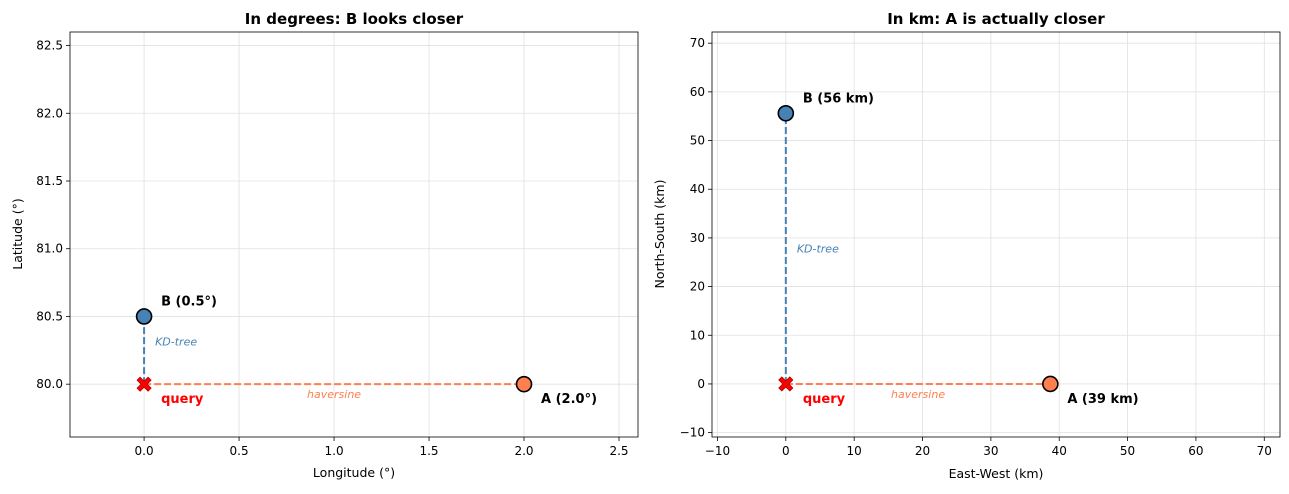  What do you see at coordinates (523, 451) in the screenshot?
I see `left-x-tick-label: 2.0` at bounding box center [523, 451].